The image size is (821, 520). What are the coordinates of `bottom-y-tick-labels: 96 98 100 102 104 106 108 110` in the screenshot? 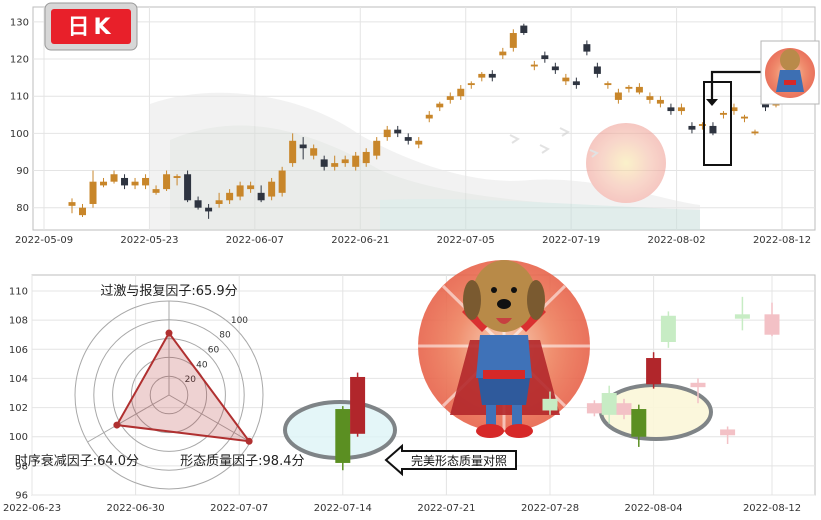 It's located at (18, 394).